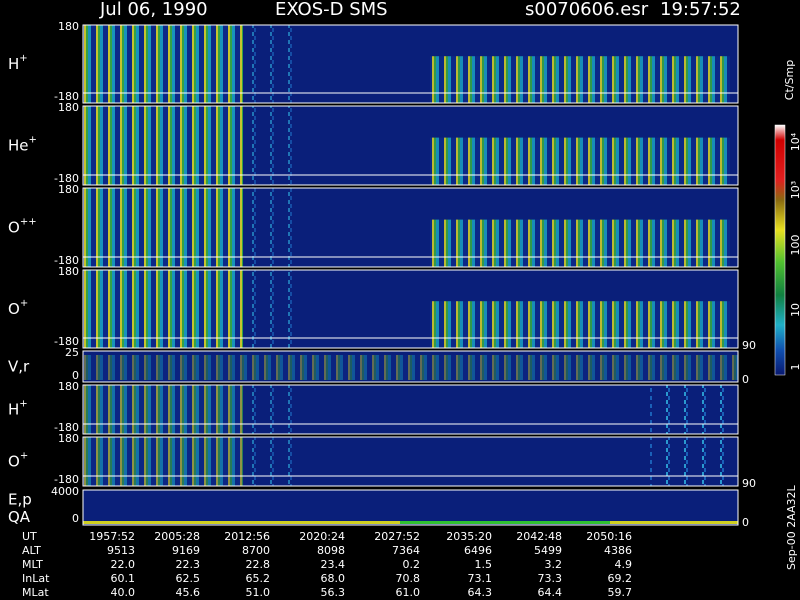 Image resolution: width=800 pixels, height=600 pixels. I want to click on cell: 40.0, so click(123, 592).